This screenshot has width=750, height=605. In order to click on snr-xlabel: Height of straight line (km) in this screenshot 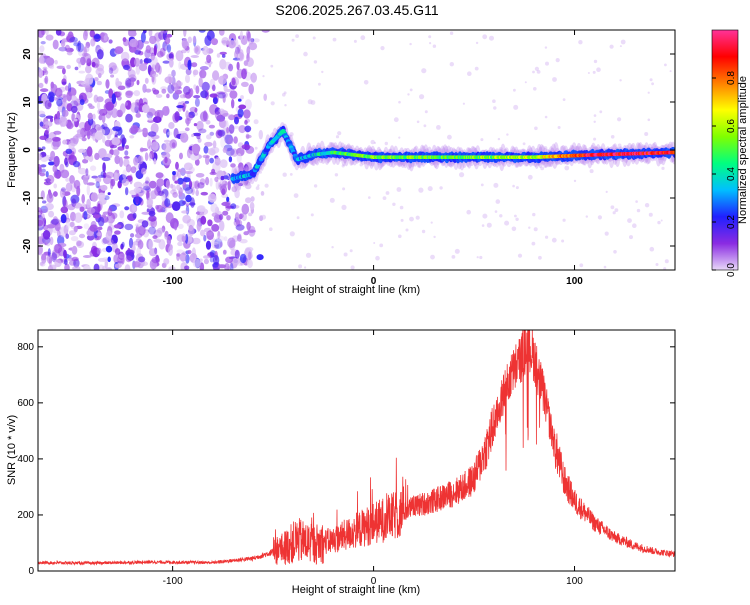, I will do `click(356, 590)`.